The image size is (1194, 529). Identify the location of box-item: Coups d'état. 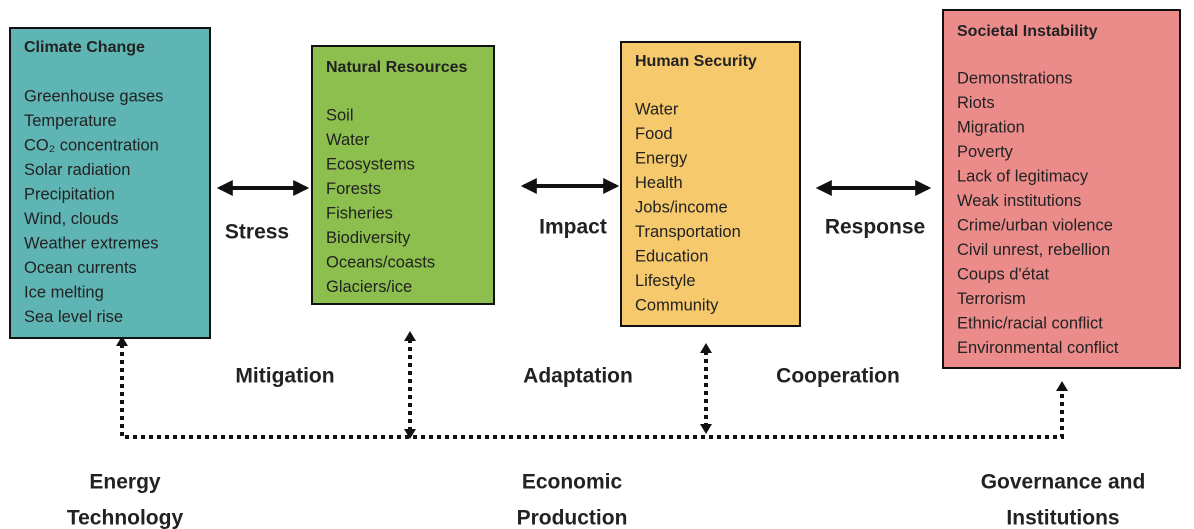
(1003, 274).